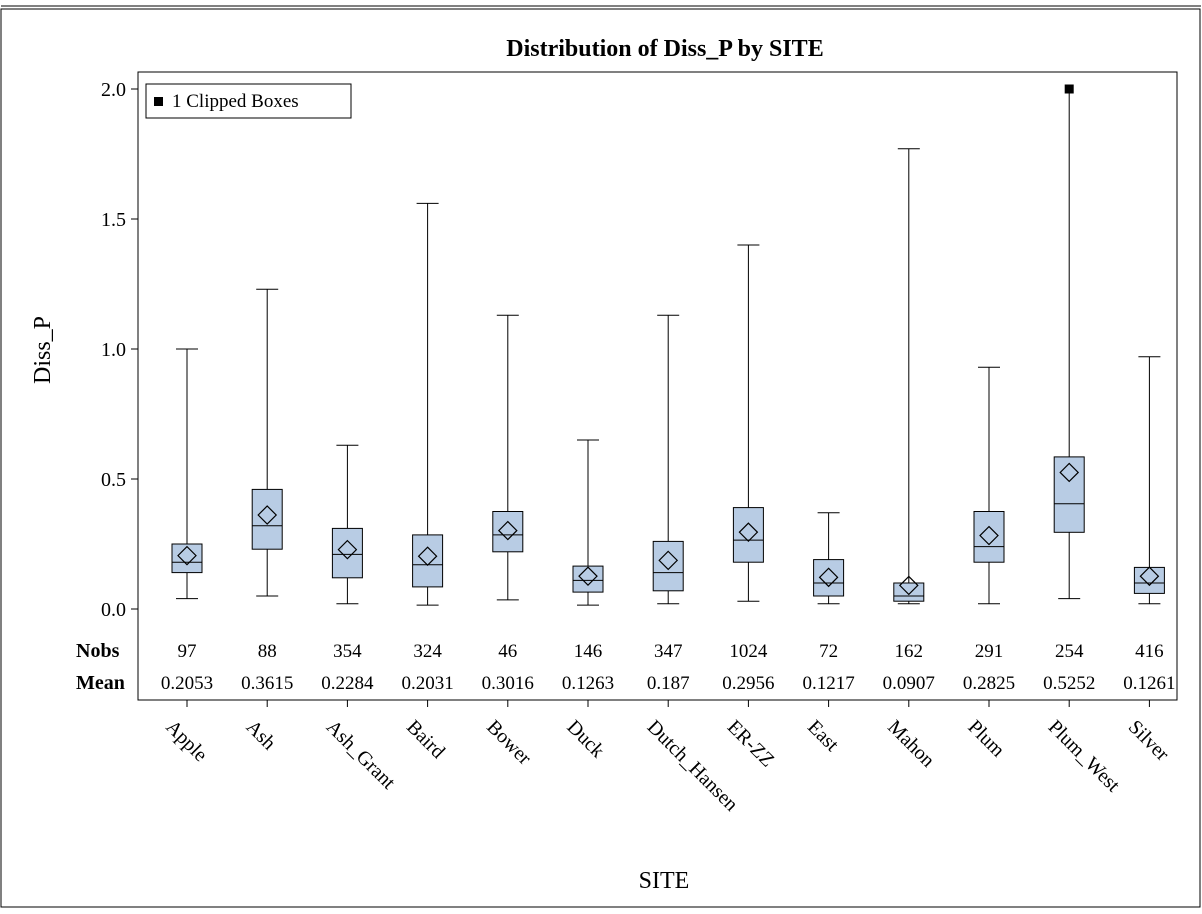 The width and height of the screenshot is (1202, 914). I want to click on y-axis: 0.0 0.5 1.0 1.5 2.0, so click(119, 350).